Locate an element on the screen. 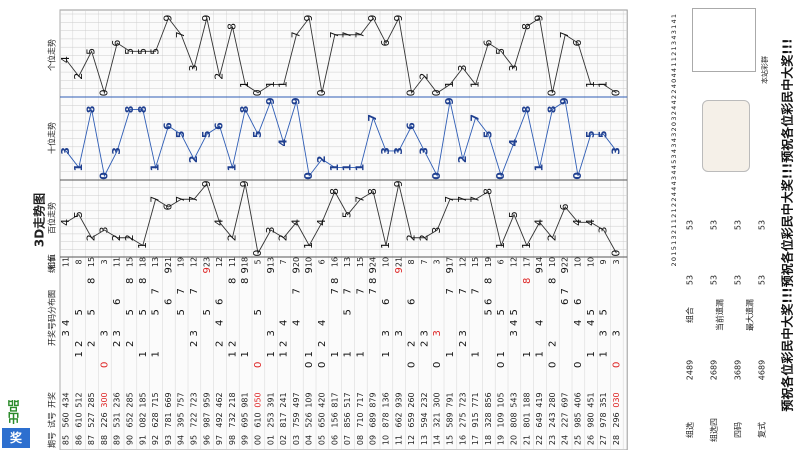 This screenshot has height=450, width=800. sum-value: 15 is located at coordinates (91, 262).